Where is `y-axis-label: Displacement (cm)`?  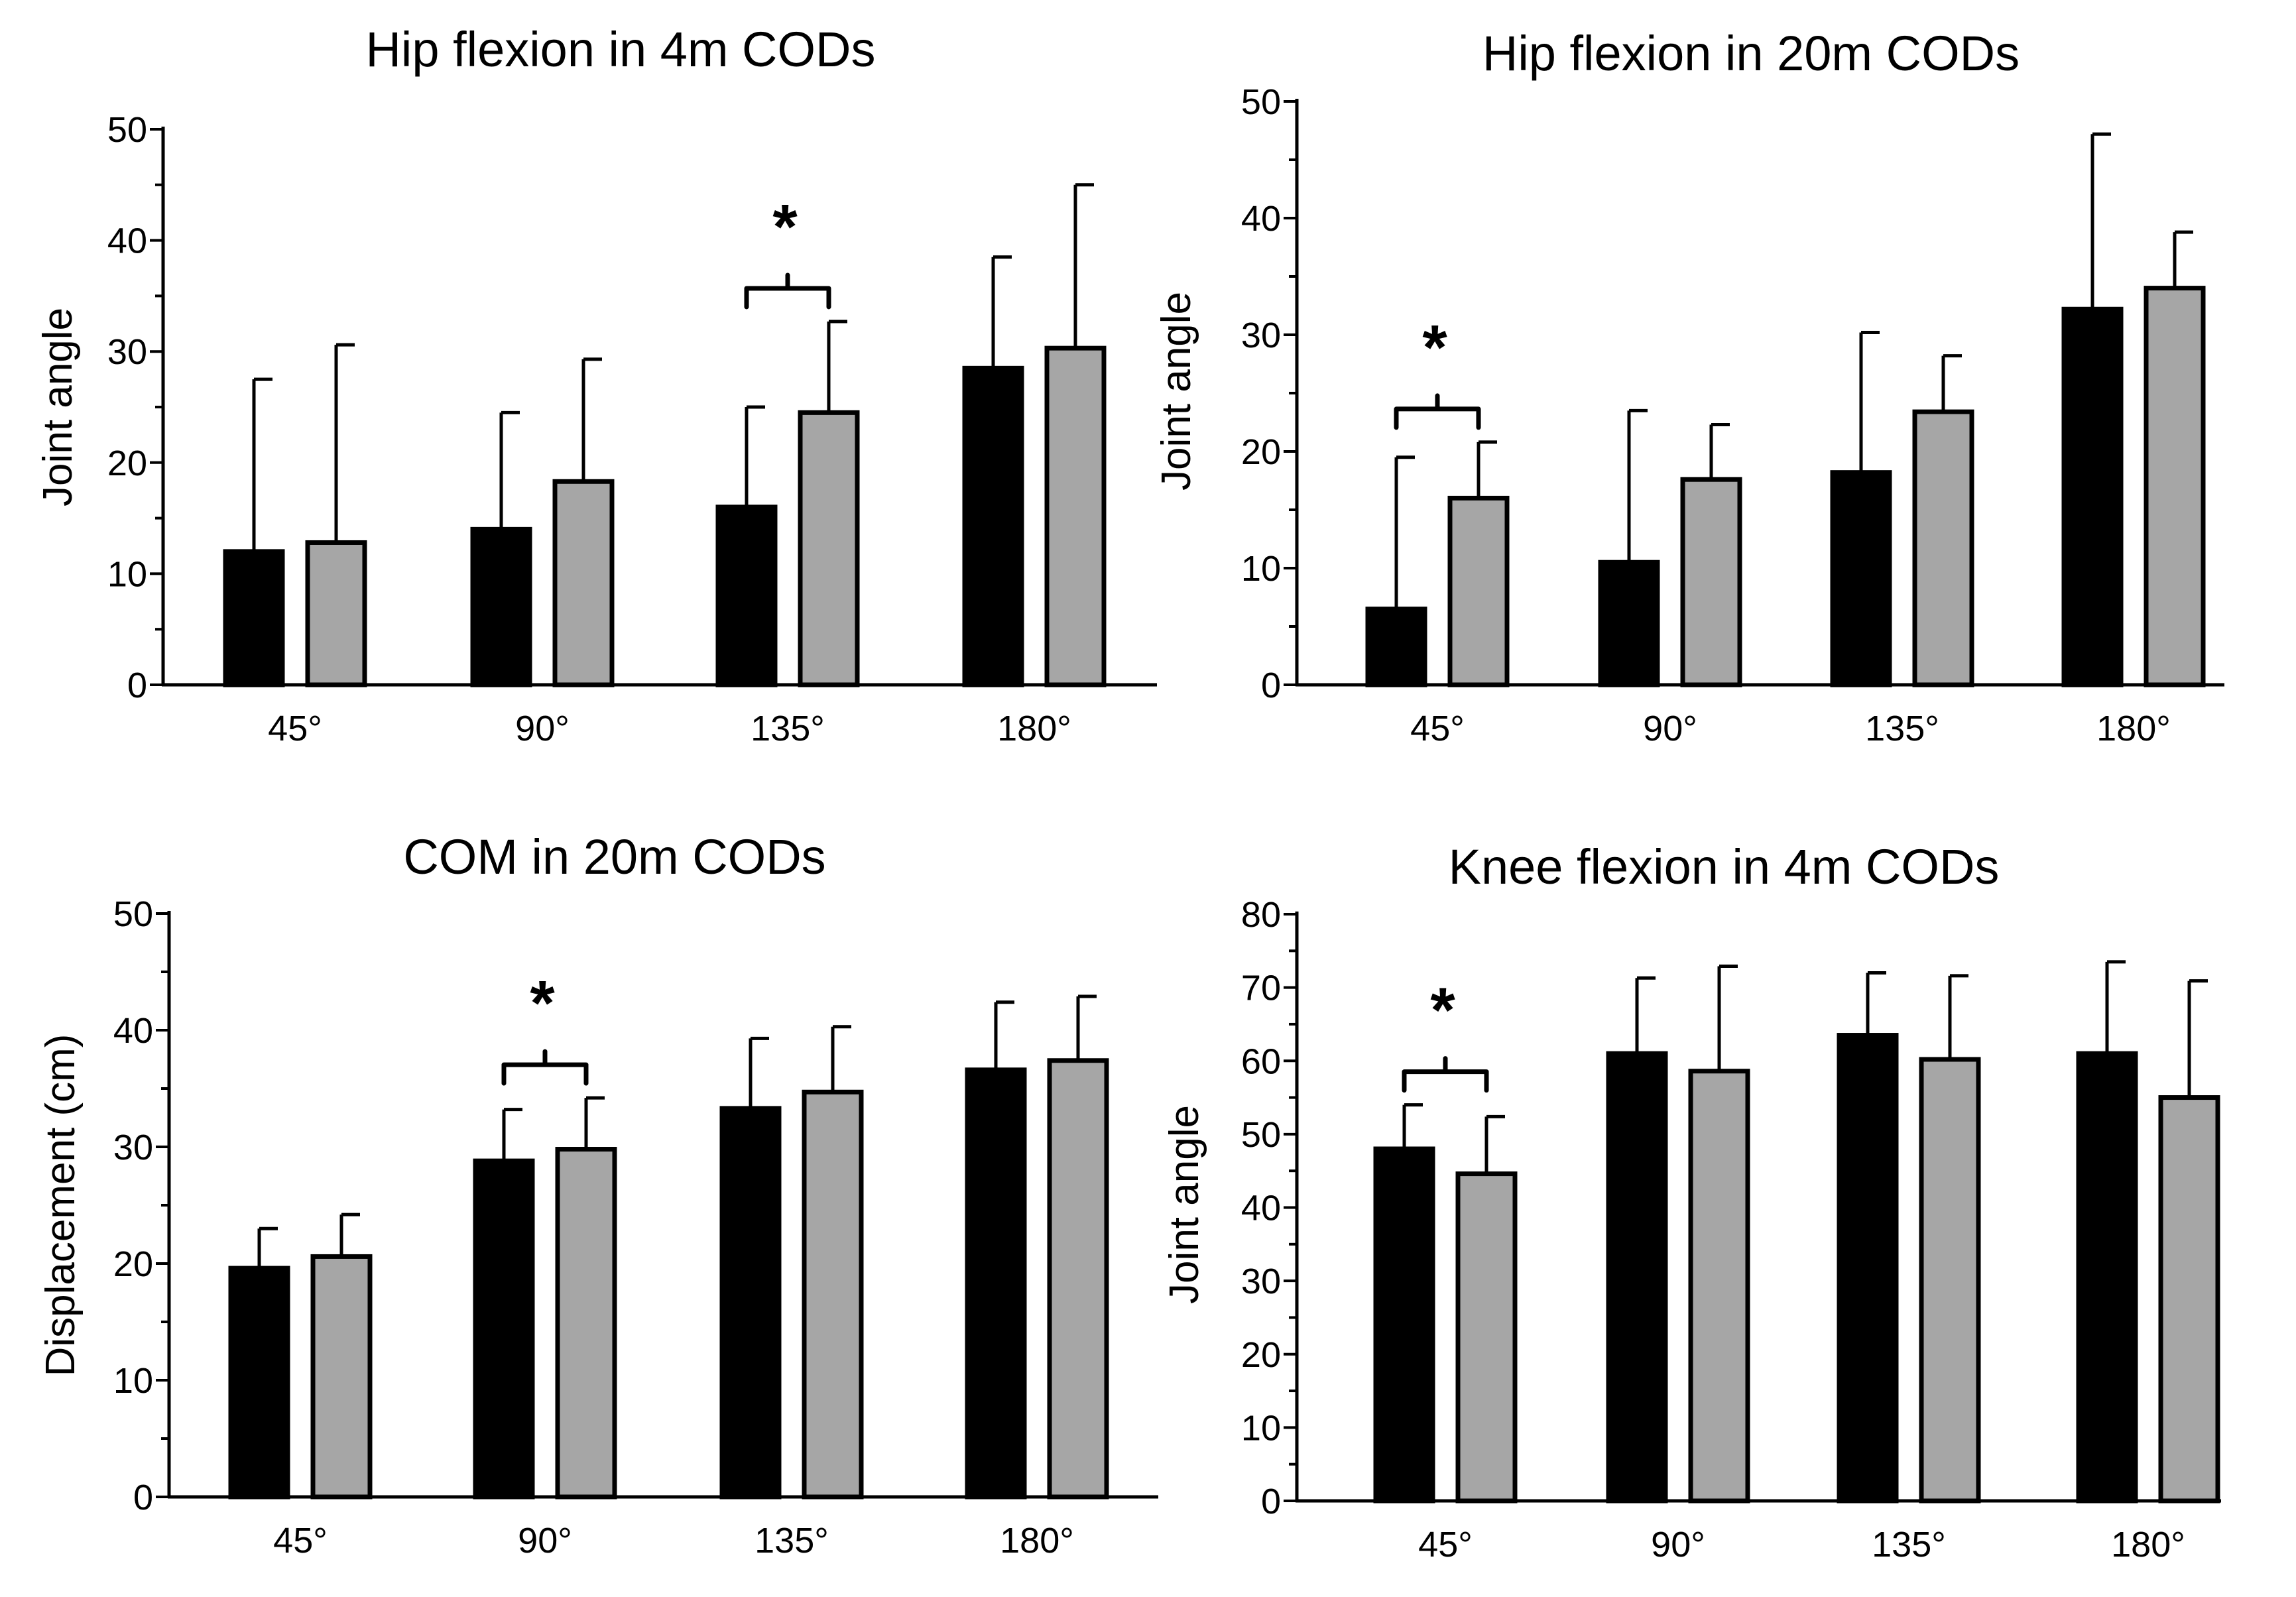 y-axis-label: Displacement (cm) is located at coordinates (61, 1205).